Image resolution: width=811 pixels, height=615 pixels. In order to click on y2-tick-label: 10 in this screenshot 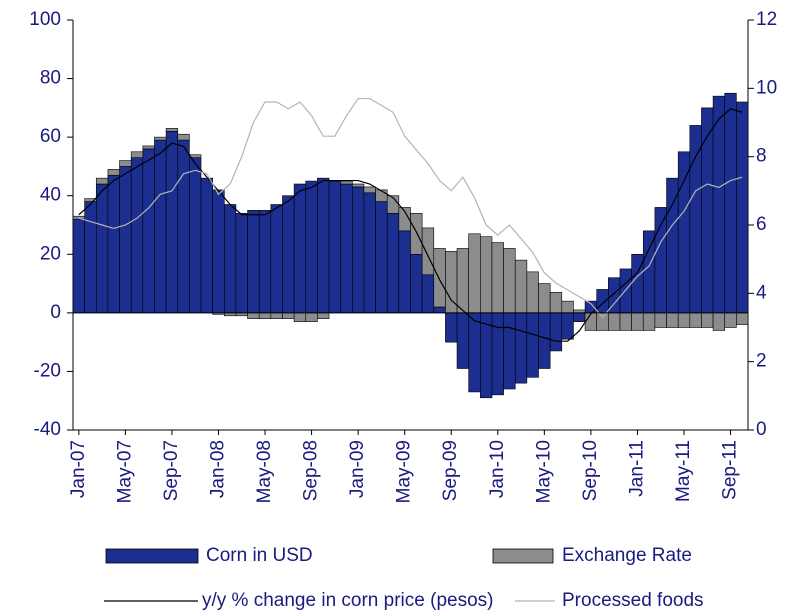, I will do `click(766, 87)`.